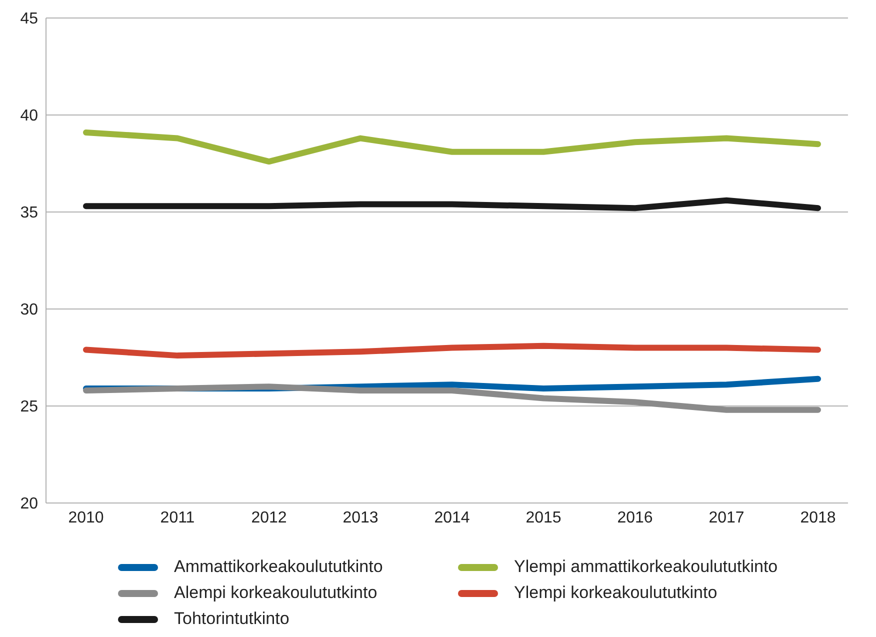 The width and height of the screenshot is (876, 637). What do you see at coordinates (29, 407) in the screenshot?
I see `y-tick-label: 25` at bounding box center [29, 407].